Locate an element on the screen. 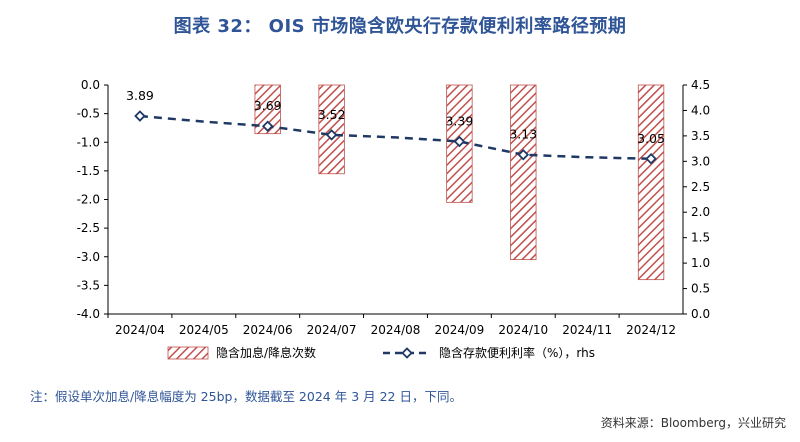 This screenshot has width=800, height=442. left-tick-label: -2.0 is located at coordinates (88, 200).